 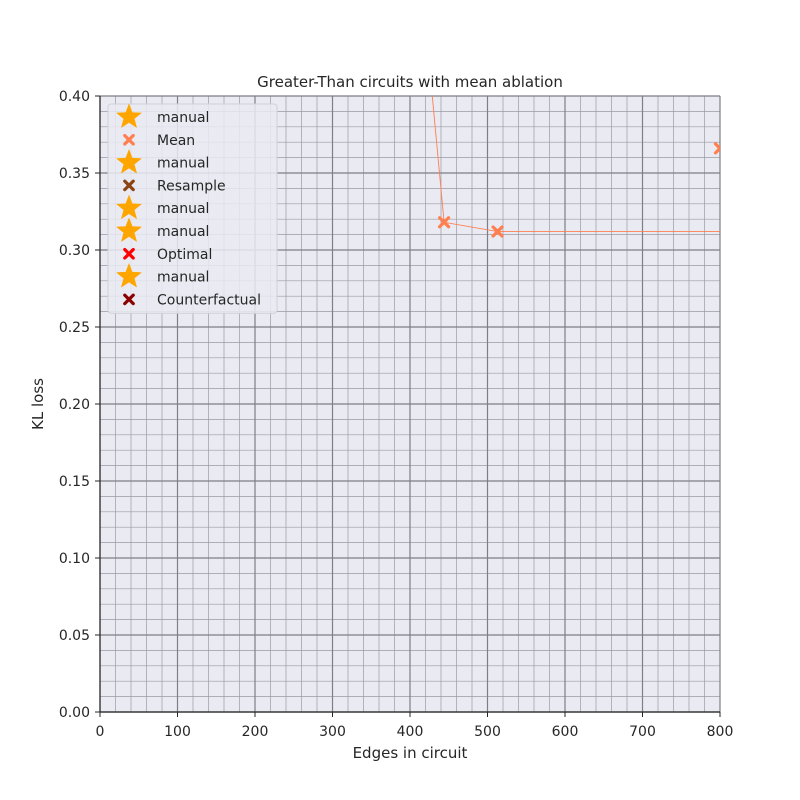 What do you see at coordinates (74, 482) in the screenshot?
I see `y-tick-label: 0.15` at bounding box center [74, 482].